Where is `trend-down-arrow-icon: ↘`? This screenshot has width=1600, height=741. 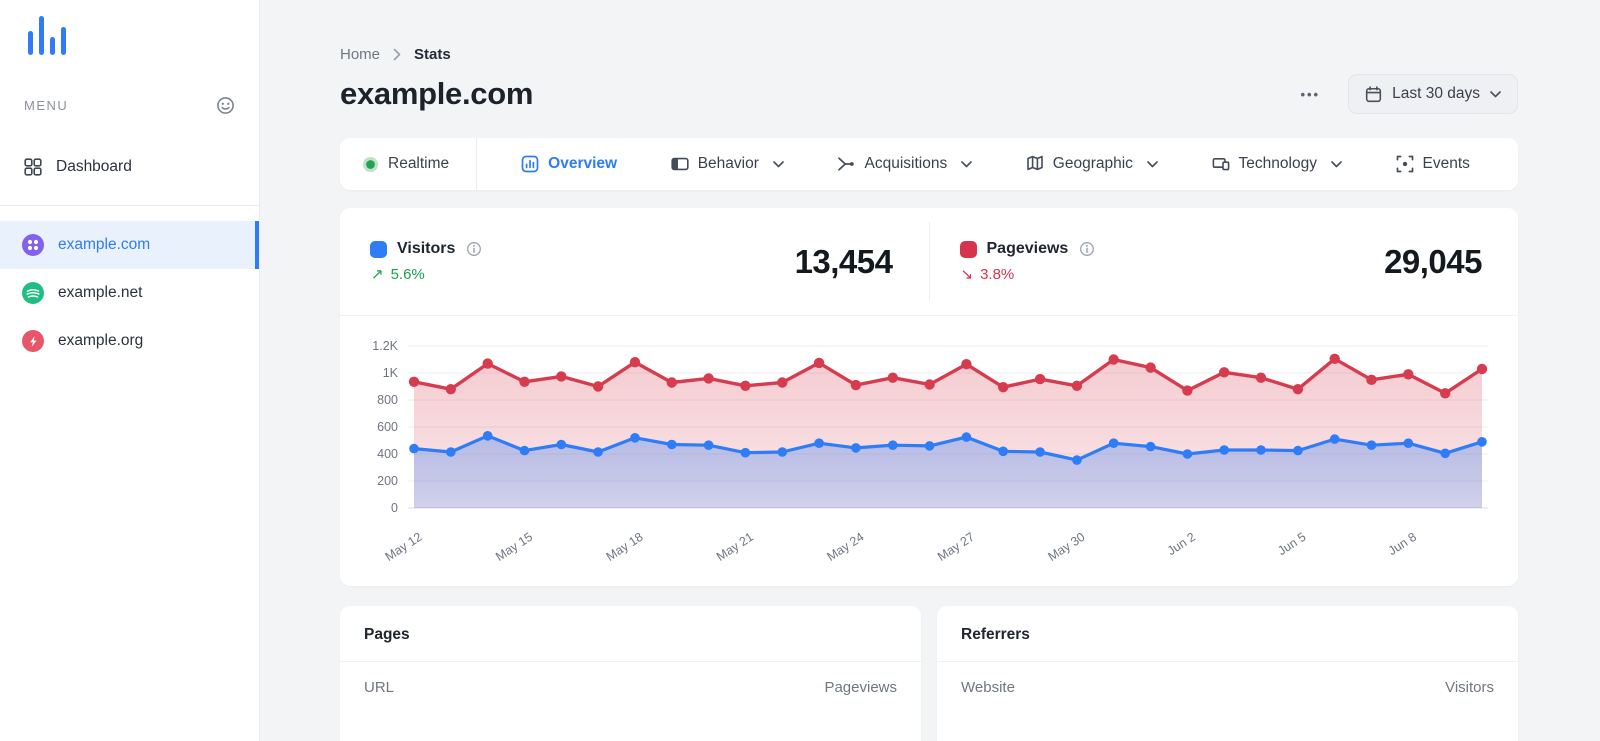 trend-down-arrow-icon: ↘ is located at coordinates (967, 274).